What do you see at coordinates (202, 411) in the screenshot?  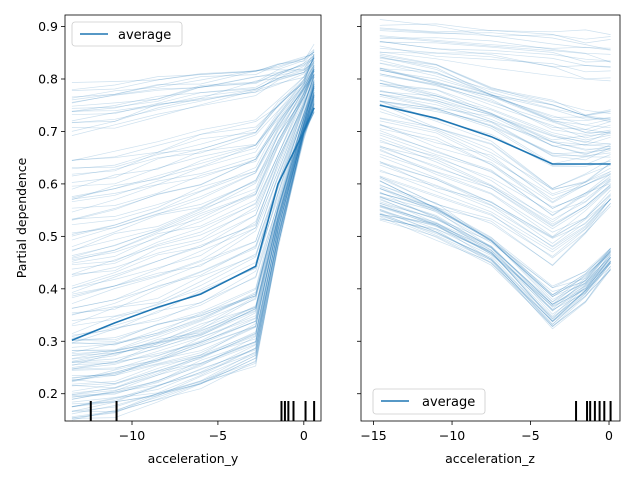 I see `left-rug-marks` at bounding box center [202, 411].